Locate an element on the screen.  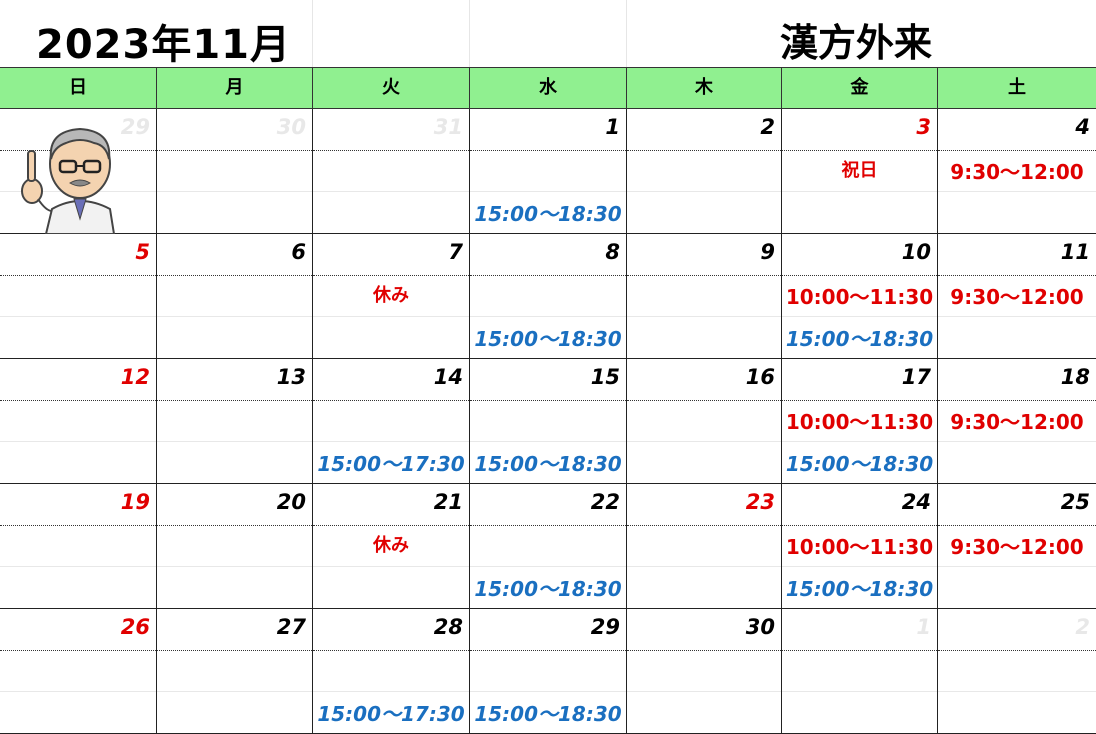
day-number: 1 is located at coordinates (612, 127).